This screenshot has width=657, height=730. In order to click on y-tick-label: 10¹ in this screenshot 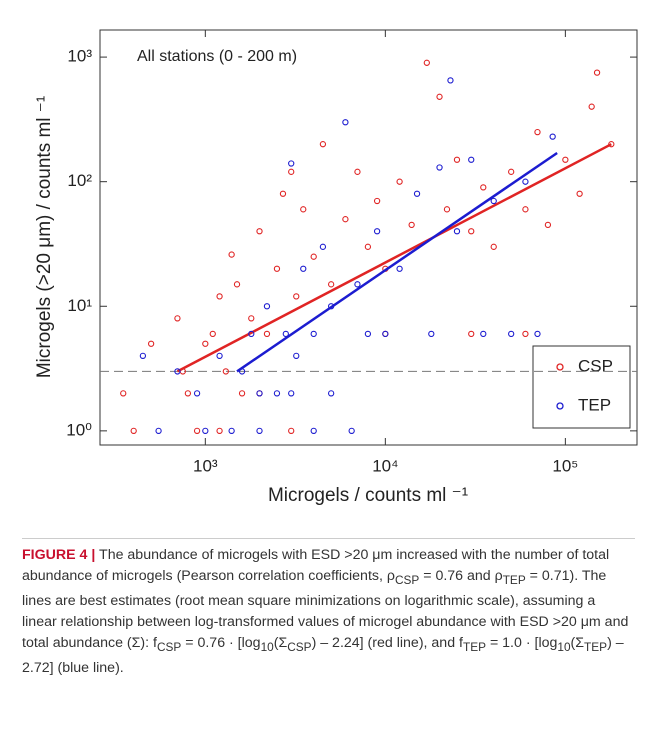, I will do `click(79, 305)`.